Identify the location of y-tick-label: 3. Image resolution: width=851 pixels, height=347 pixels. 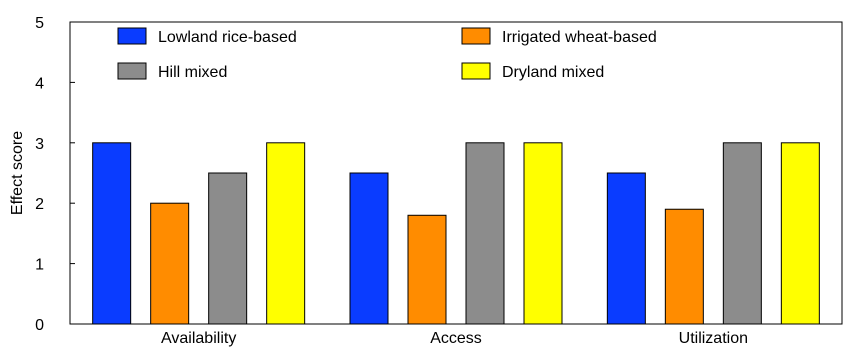
(39, 144).